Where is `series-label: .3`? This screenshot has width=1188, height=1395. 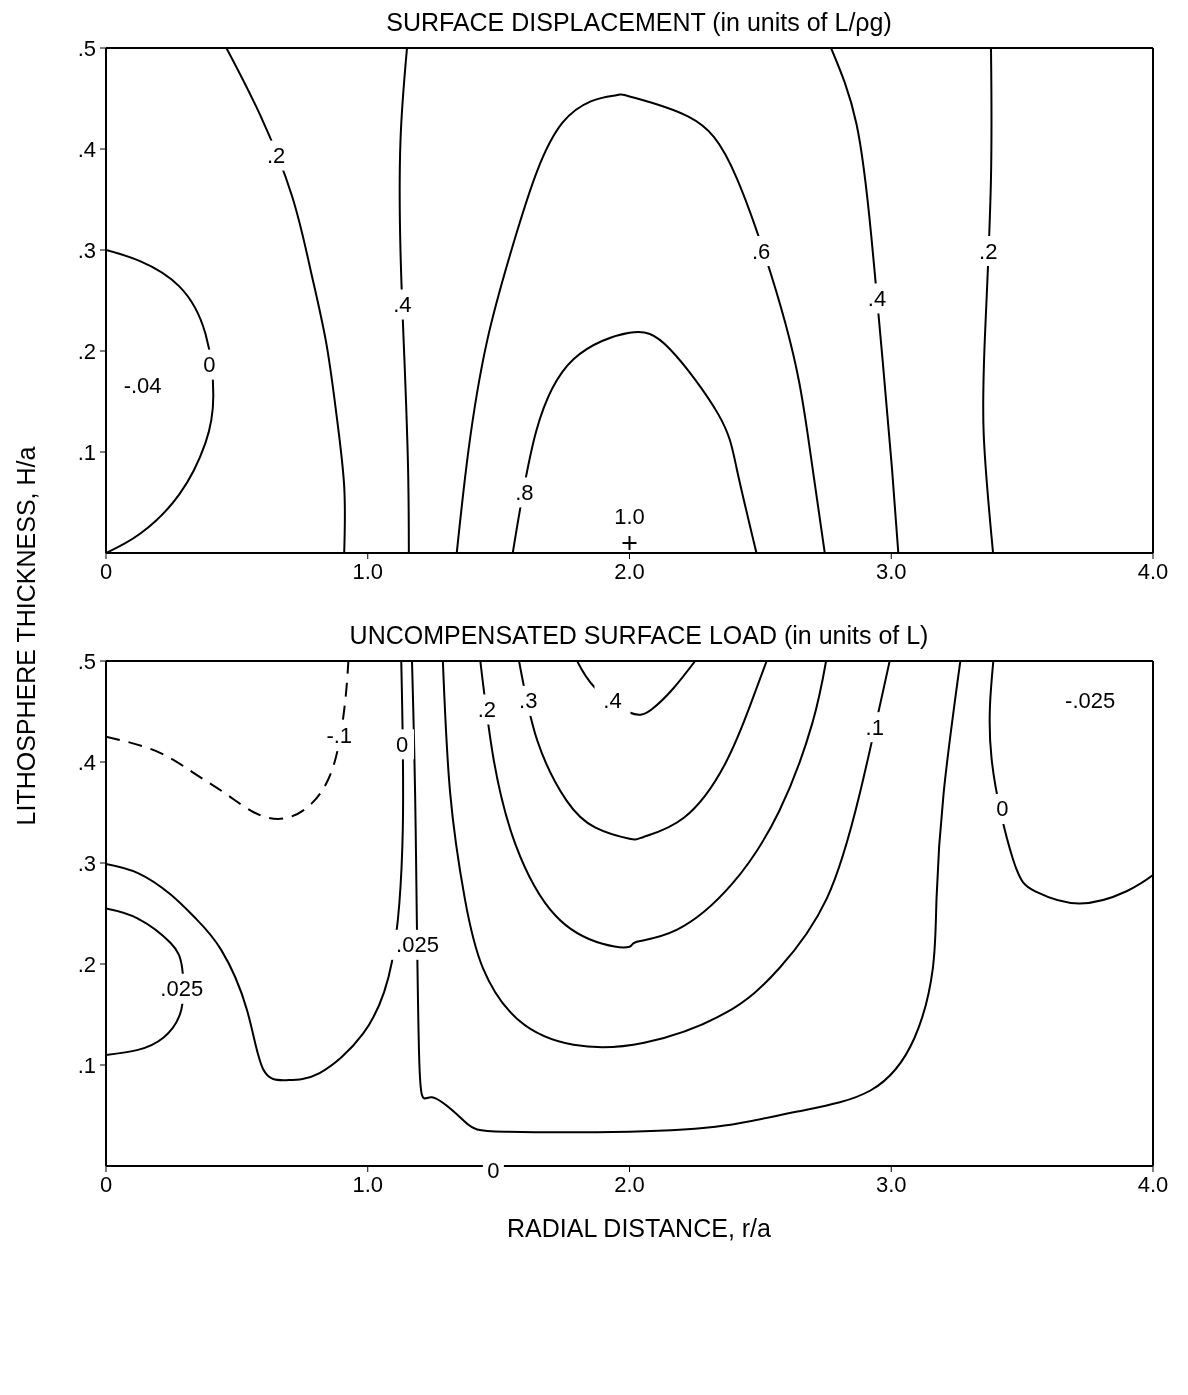 series-label: .3 is located at coordinates (528, 701).